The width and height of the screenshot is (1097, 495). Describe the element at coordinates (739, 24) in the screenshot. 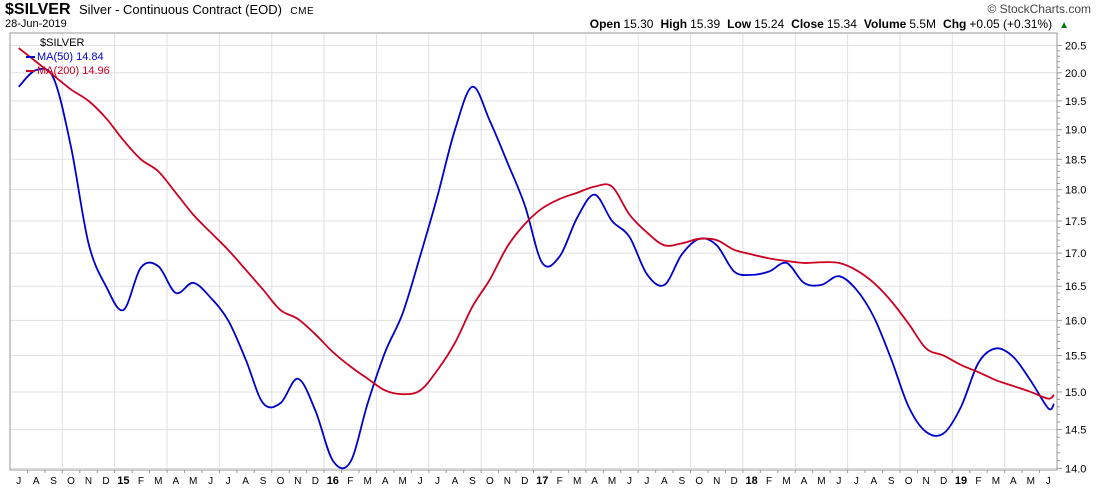

I see `low-label: Low` at that location.